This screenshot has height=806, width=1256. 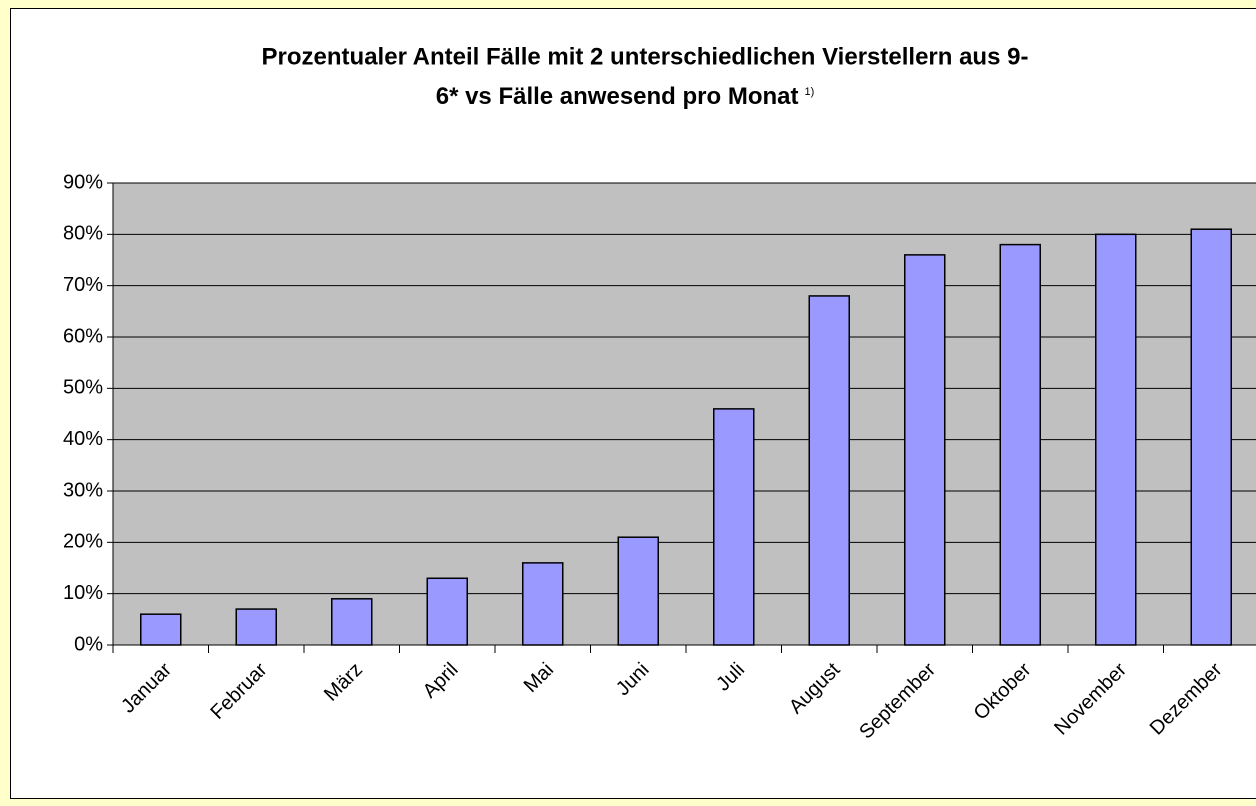 I want to click on y-tick-label: 0%, so click(x=88, y=644).